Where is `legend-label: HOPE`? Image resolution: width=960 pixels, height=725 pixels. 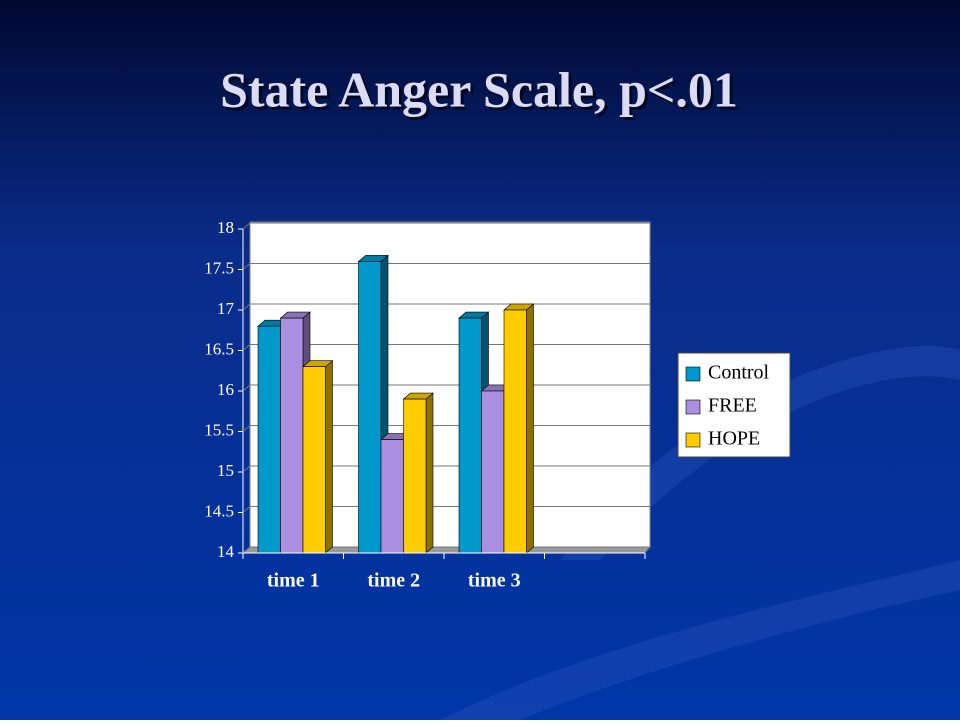
legend-label: HOPE is located at coordinates (734, 439).